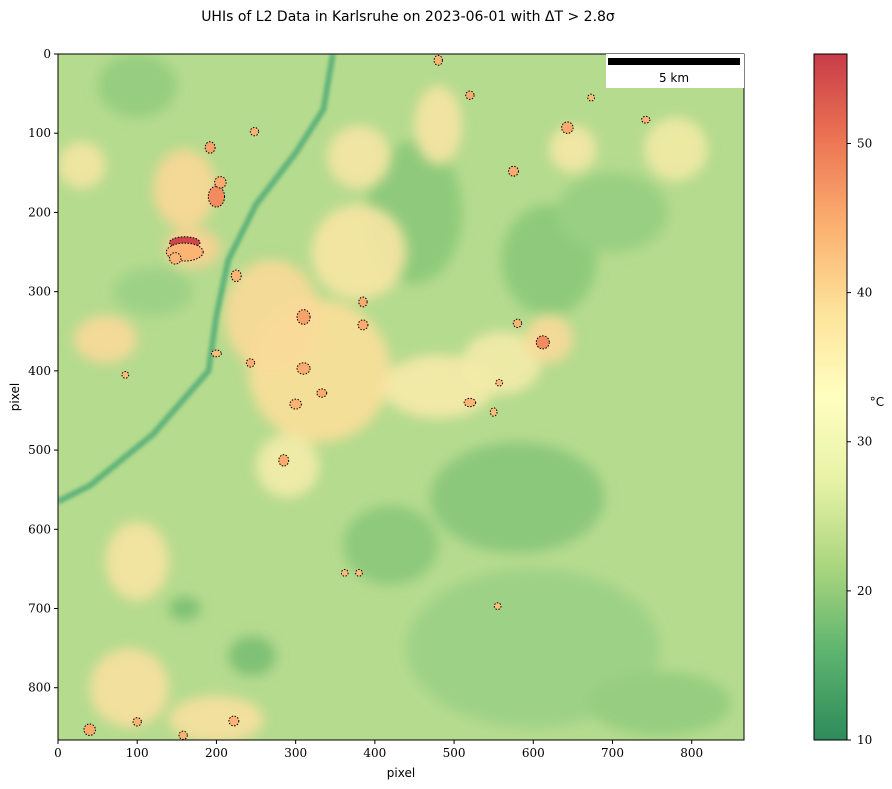  What do you see at coordinates (39, 133) in the screenshot?
I see `y-tick-label: 100` at bounding box center [39, 133].